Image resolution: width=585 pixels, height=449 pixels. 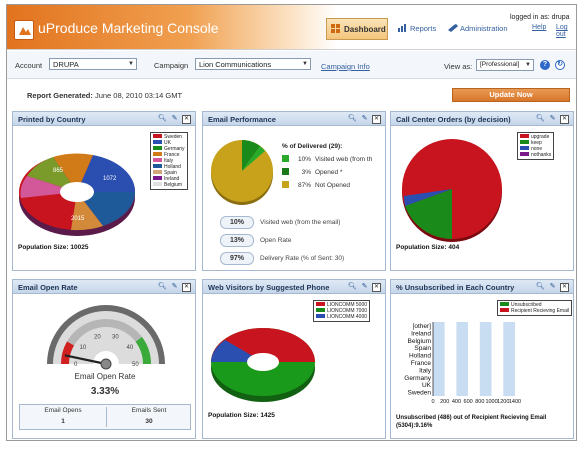 What do you see at coordinates (539, 27) in the screenshot?
I see `help-link: Help` at bounding box center [539, 27].